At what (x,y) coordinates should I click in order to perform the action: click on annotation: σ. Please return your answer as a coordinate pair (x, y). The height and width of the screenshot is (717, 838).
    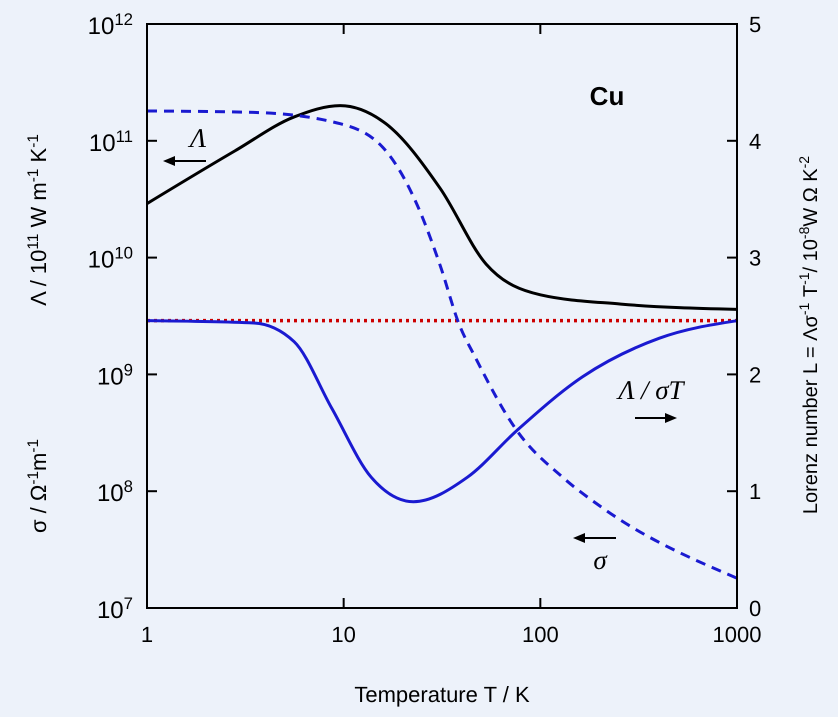
    Looking at the image, I should click on (600, 560).